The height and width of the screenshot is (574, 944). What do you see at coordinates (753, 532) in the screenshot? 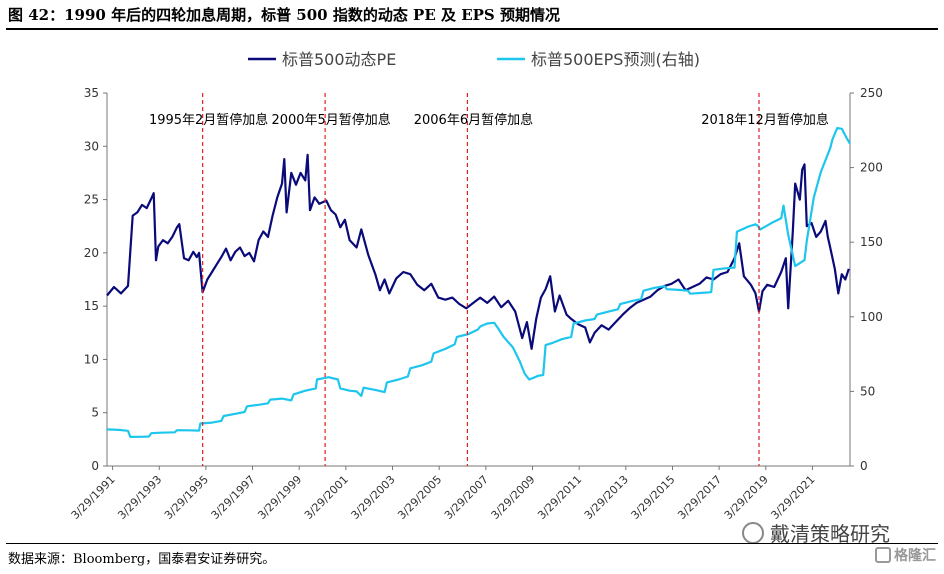
I see `wechat-icon` at bounding box center [753, 532].